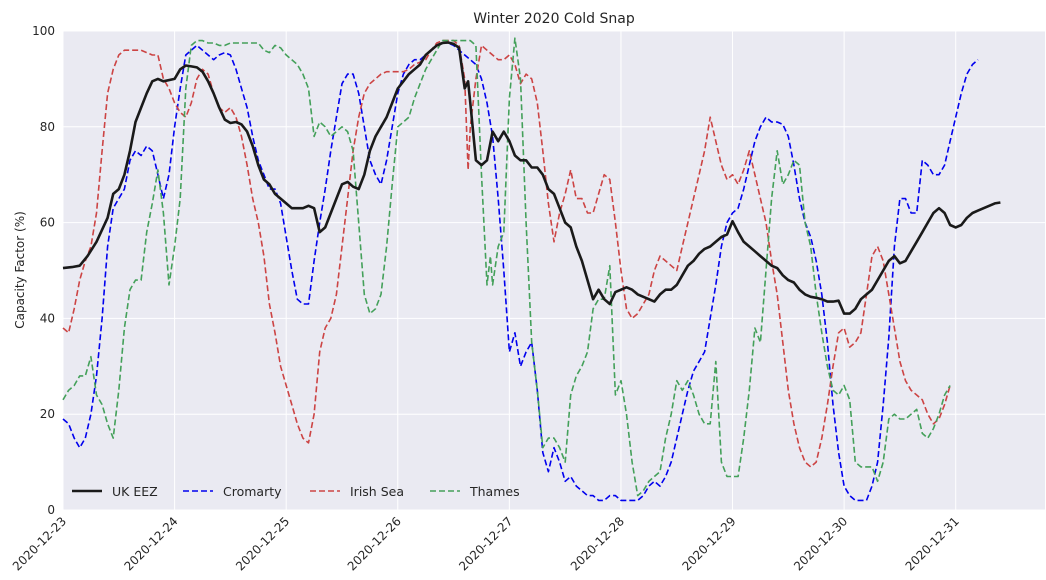  Describe the element at coordinates (494, 491) in the screenshot. I see `legend-label: Thames` at that location.